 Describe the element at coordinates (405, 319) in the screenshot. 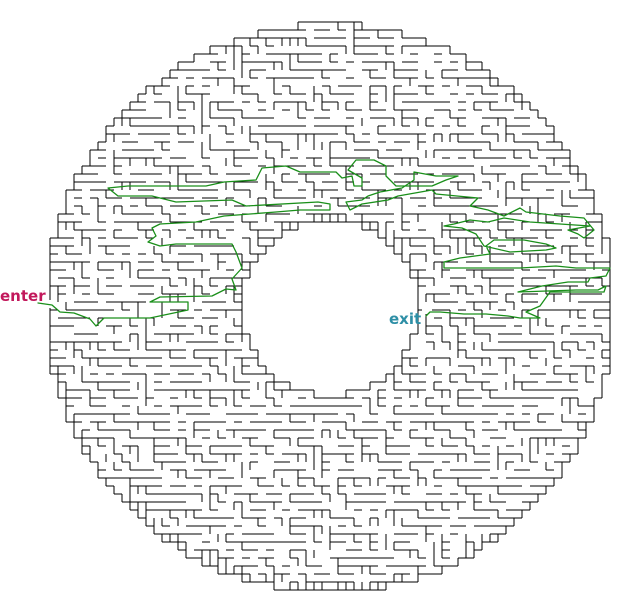

I see `exit-label: exit` at that location.